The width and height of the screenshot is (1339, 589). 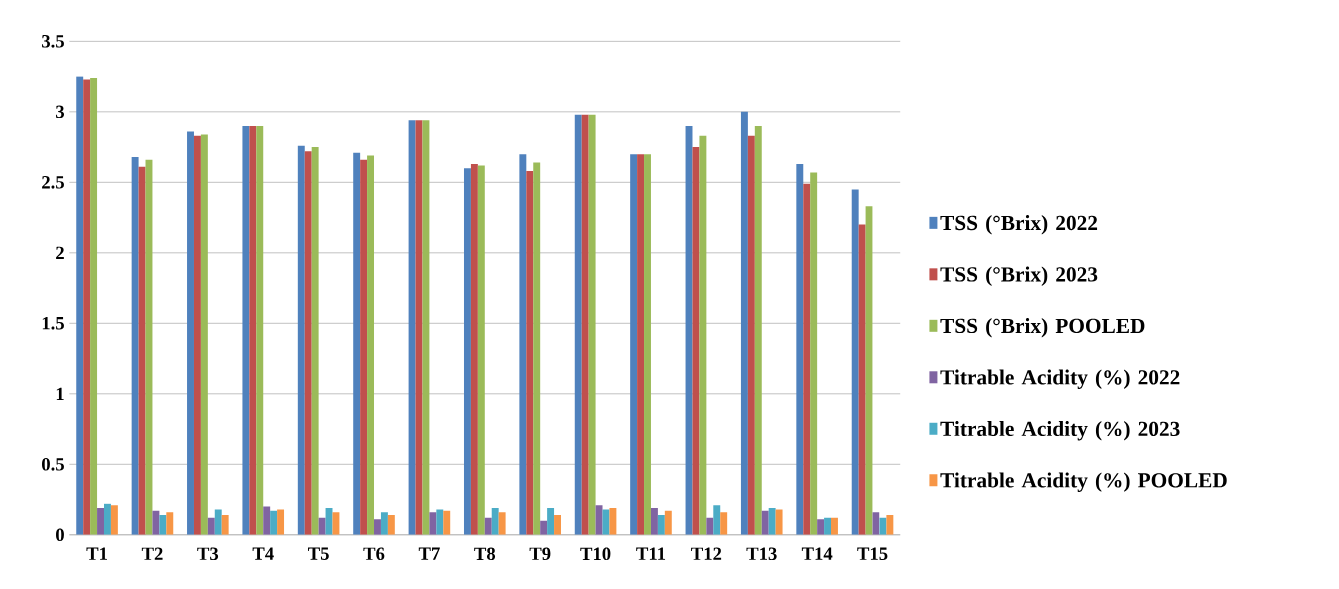 I want to click on x-tick-label: T3, so click(x=208, y=553).